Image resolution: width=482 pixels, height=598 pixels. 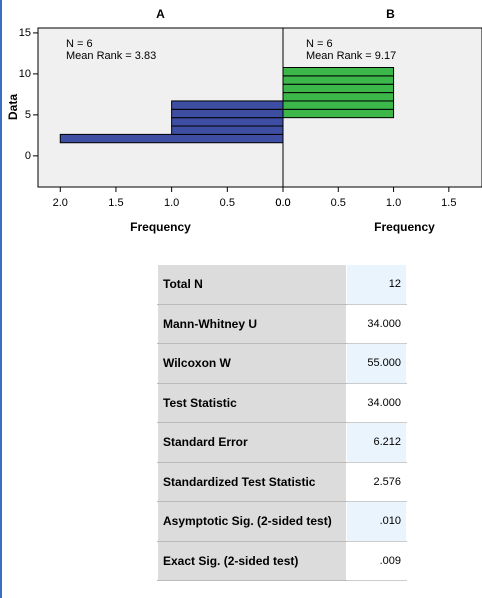 I want to click on y-axis-label: Data, so click(x=13, y=107).